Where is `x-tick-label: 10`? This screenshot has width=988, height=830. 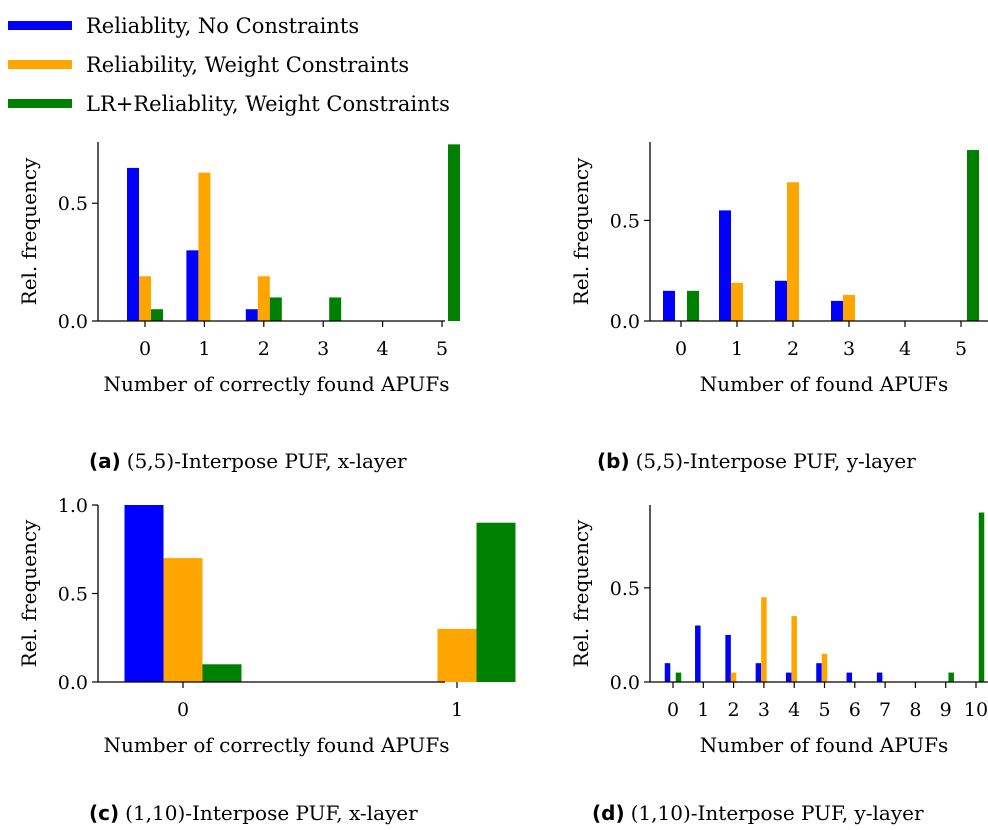 x-tick-label: 10 is located at coordinates (976, 710).